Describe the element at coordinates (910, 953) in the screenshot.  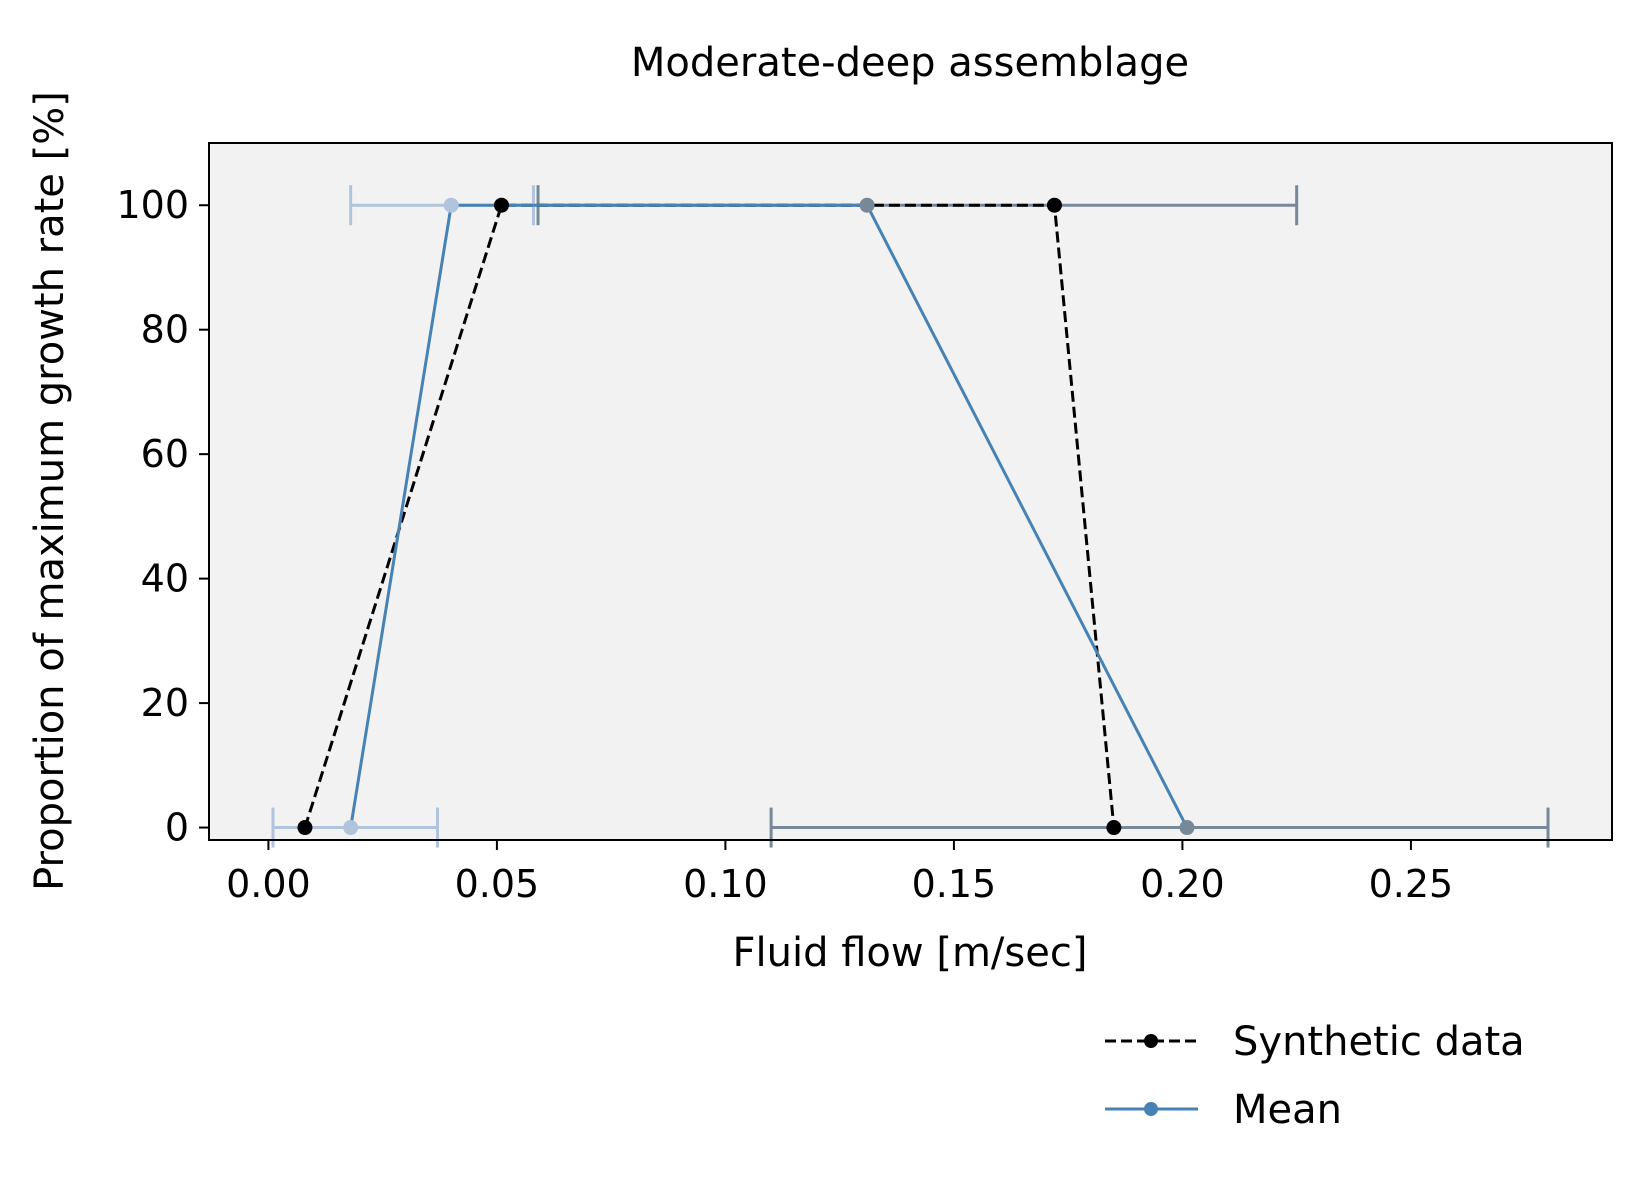
I see `x-axis-label: Fluid flow [m/sec]` at that location.